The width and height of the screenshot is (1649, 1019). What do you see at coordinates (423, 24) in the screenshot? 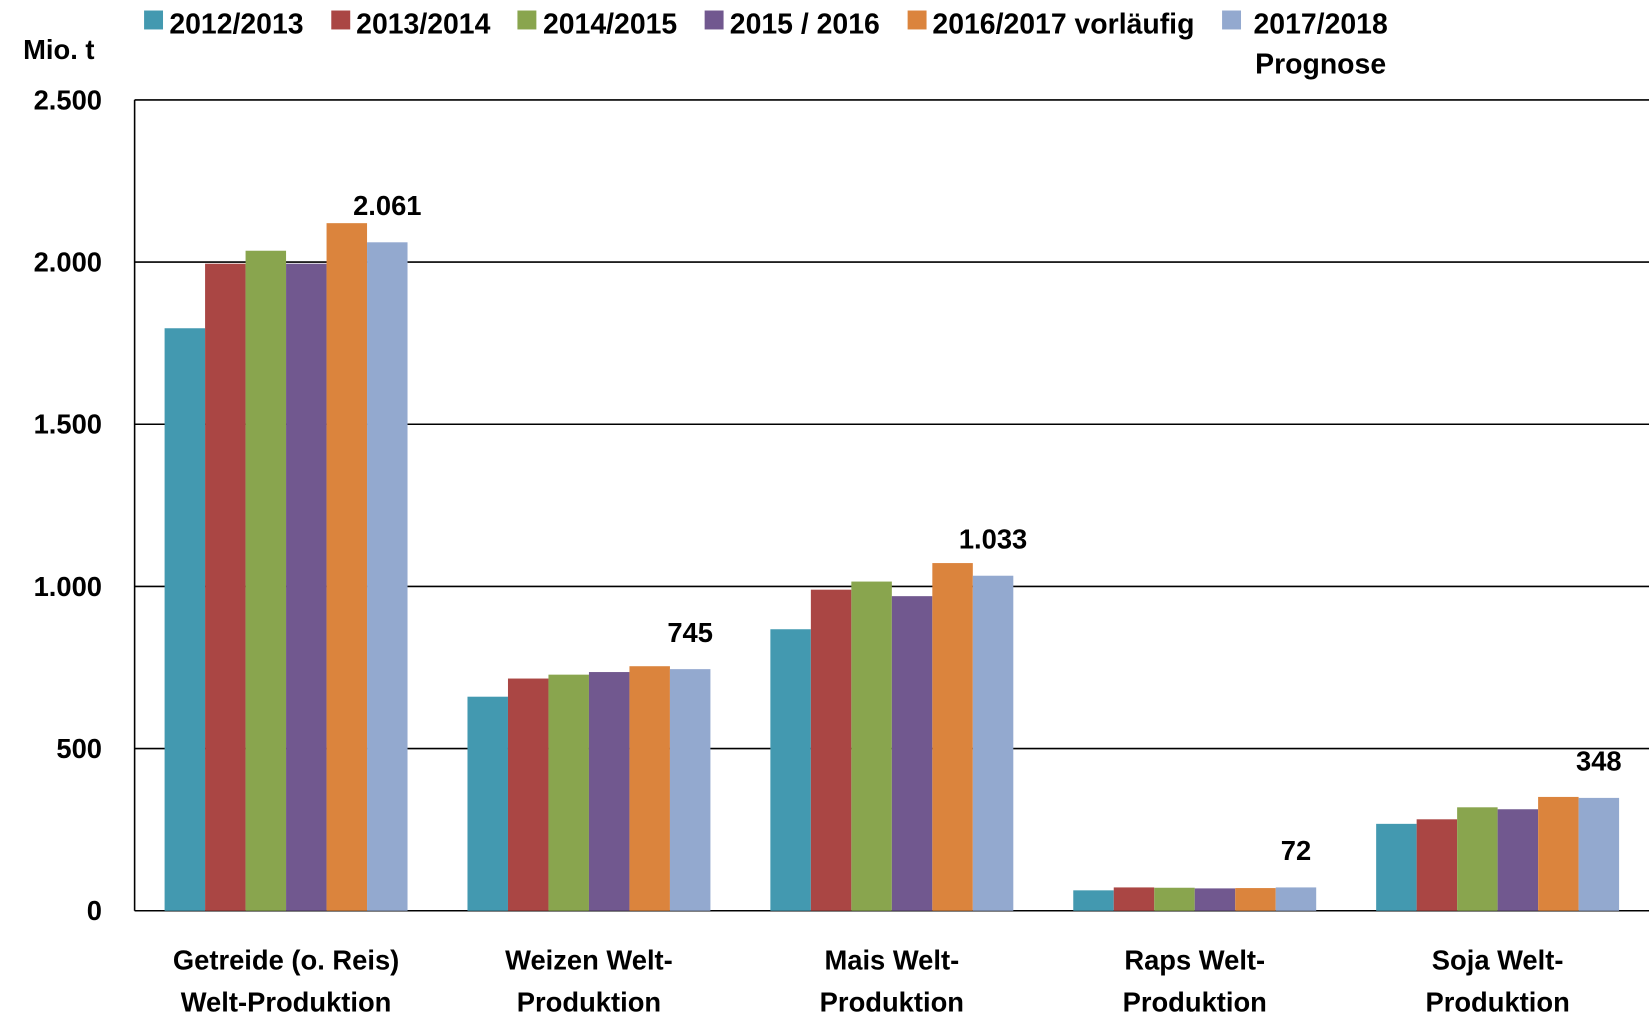
I see `legend-label: 2013/2014` at bounding box center [423, 24].